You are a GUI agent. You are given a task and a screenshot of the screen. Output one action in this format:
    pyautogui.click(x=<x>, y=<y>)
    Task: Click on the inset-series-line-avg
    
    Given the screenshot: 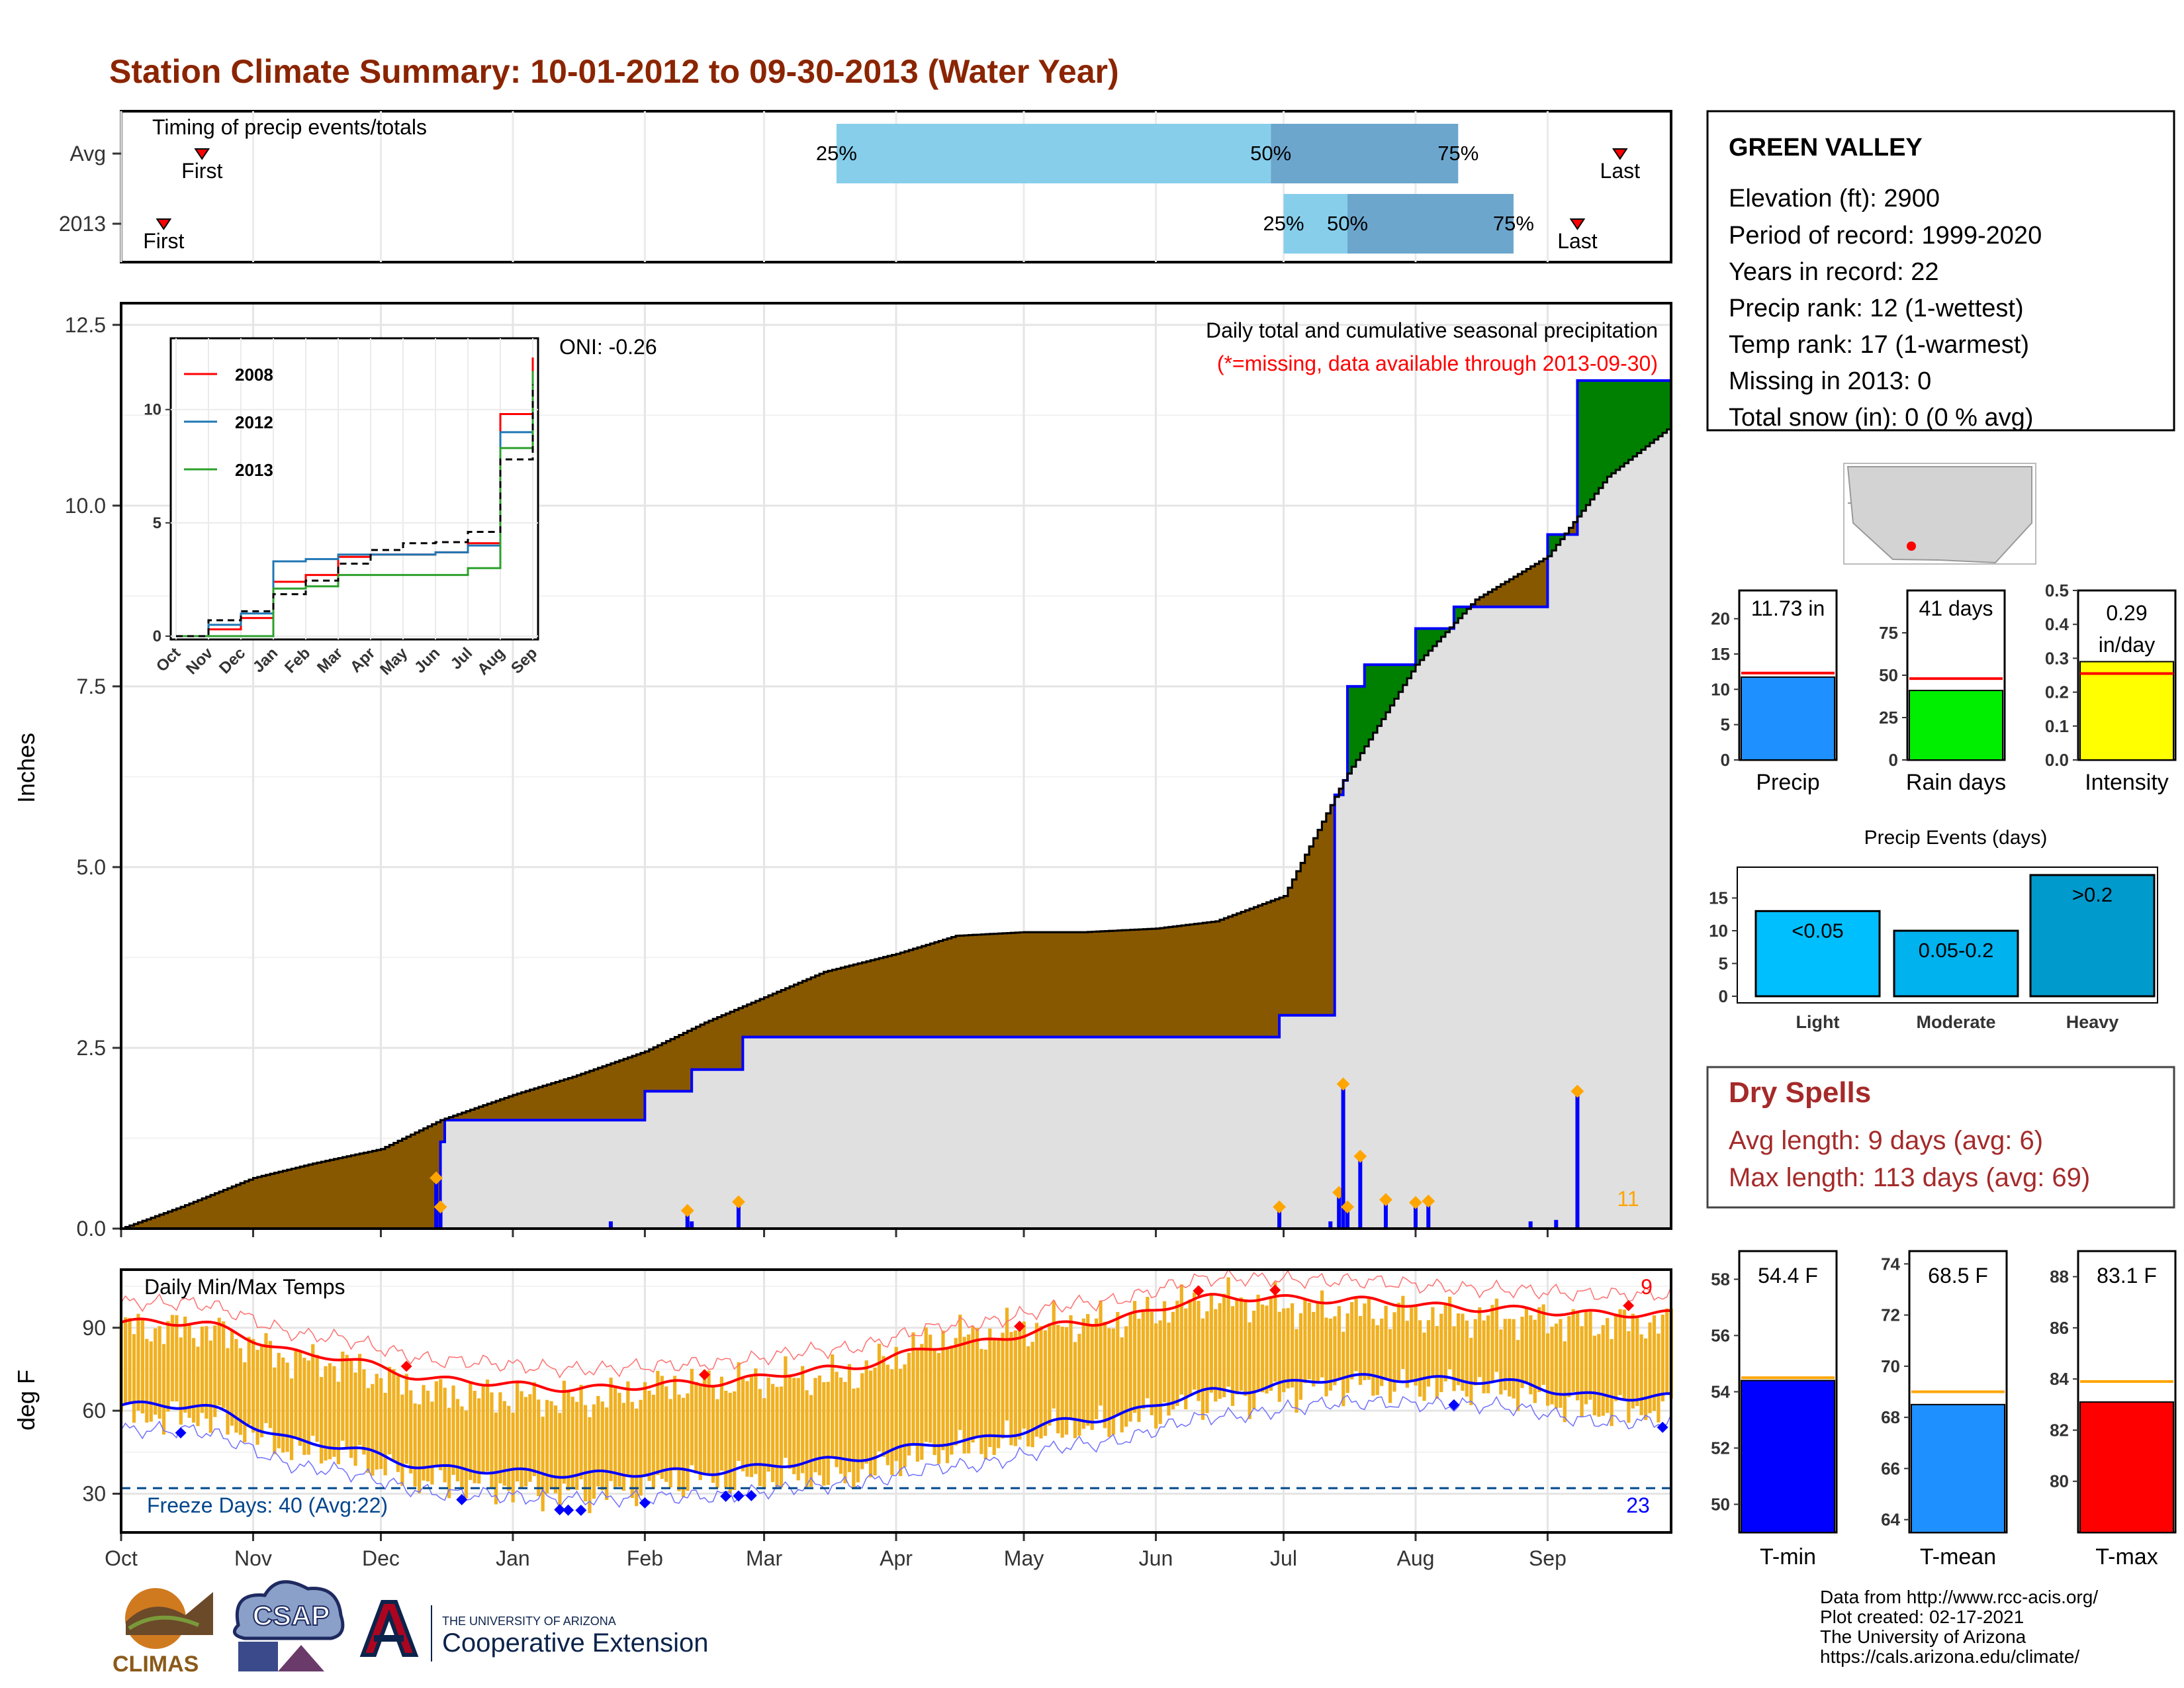 What is the action you would take?
    pyautogui.click(x=355, y=511)
    